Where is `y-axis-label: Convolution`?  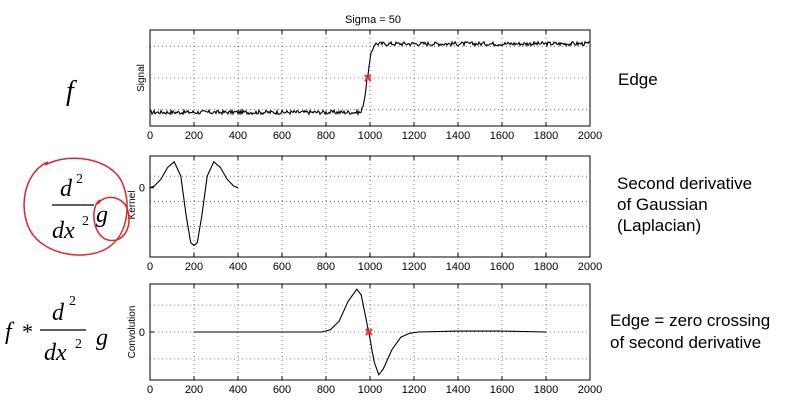
y-axis-label: Convolution is located at coordinates (132, 332).